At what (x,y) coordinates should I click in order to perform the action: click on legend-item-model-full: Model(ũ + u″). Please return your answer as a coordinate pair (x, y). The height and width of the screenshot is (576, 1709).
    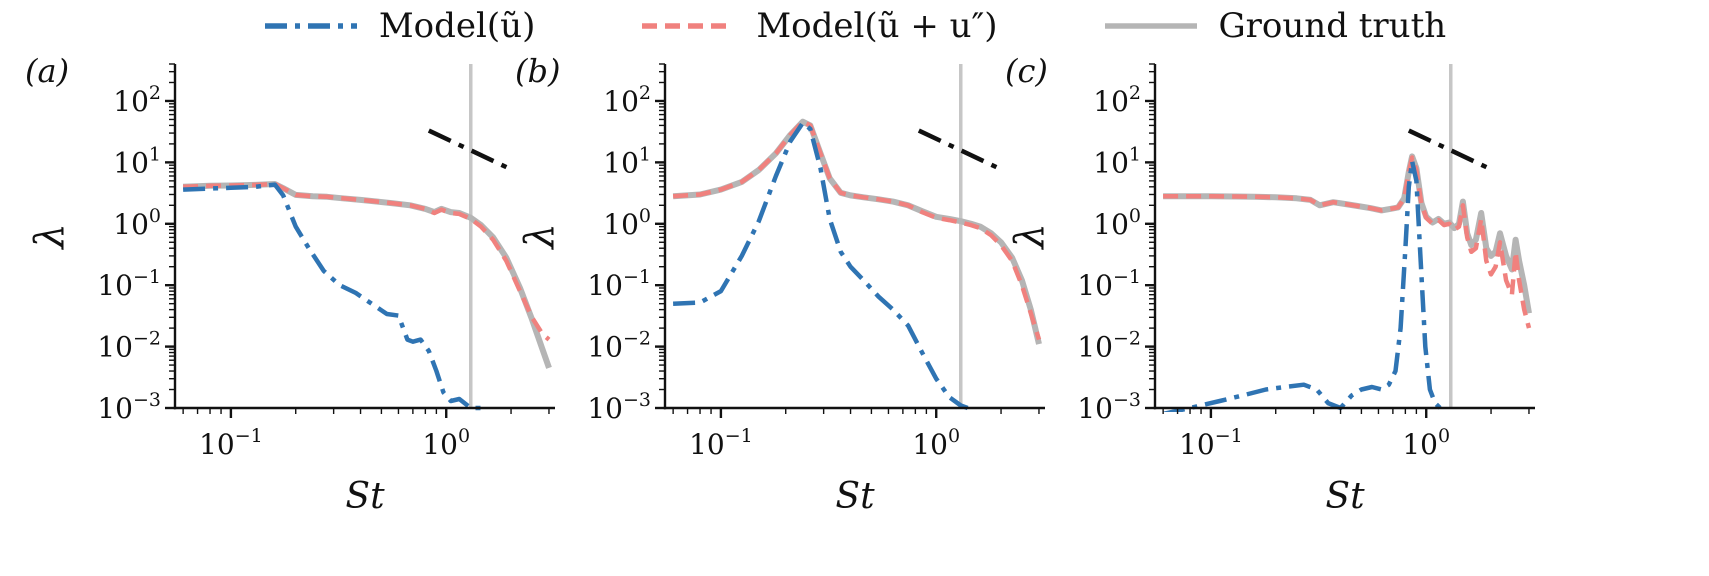
    Looking at the image, I should click on (819, 26).